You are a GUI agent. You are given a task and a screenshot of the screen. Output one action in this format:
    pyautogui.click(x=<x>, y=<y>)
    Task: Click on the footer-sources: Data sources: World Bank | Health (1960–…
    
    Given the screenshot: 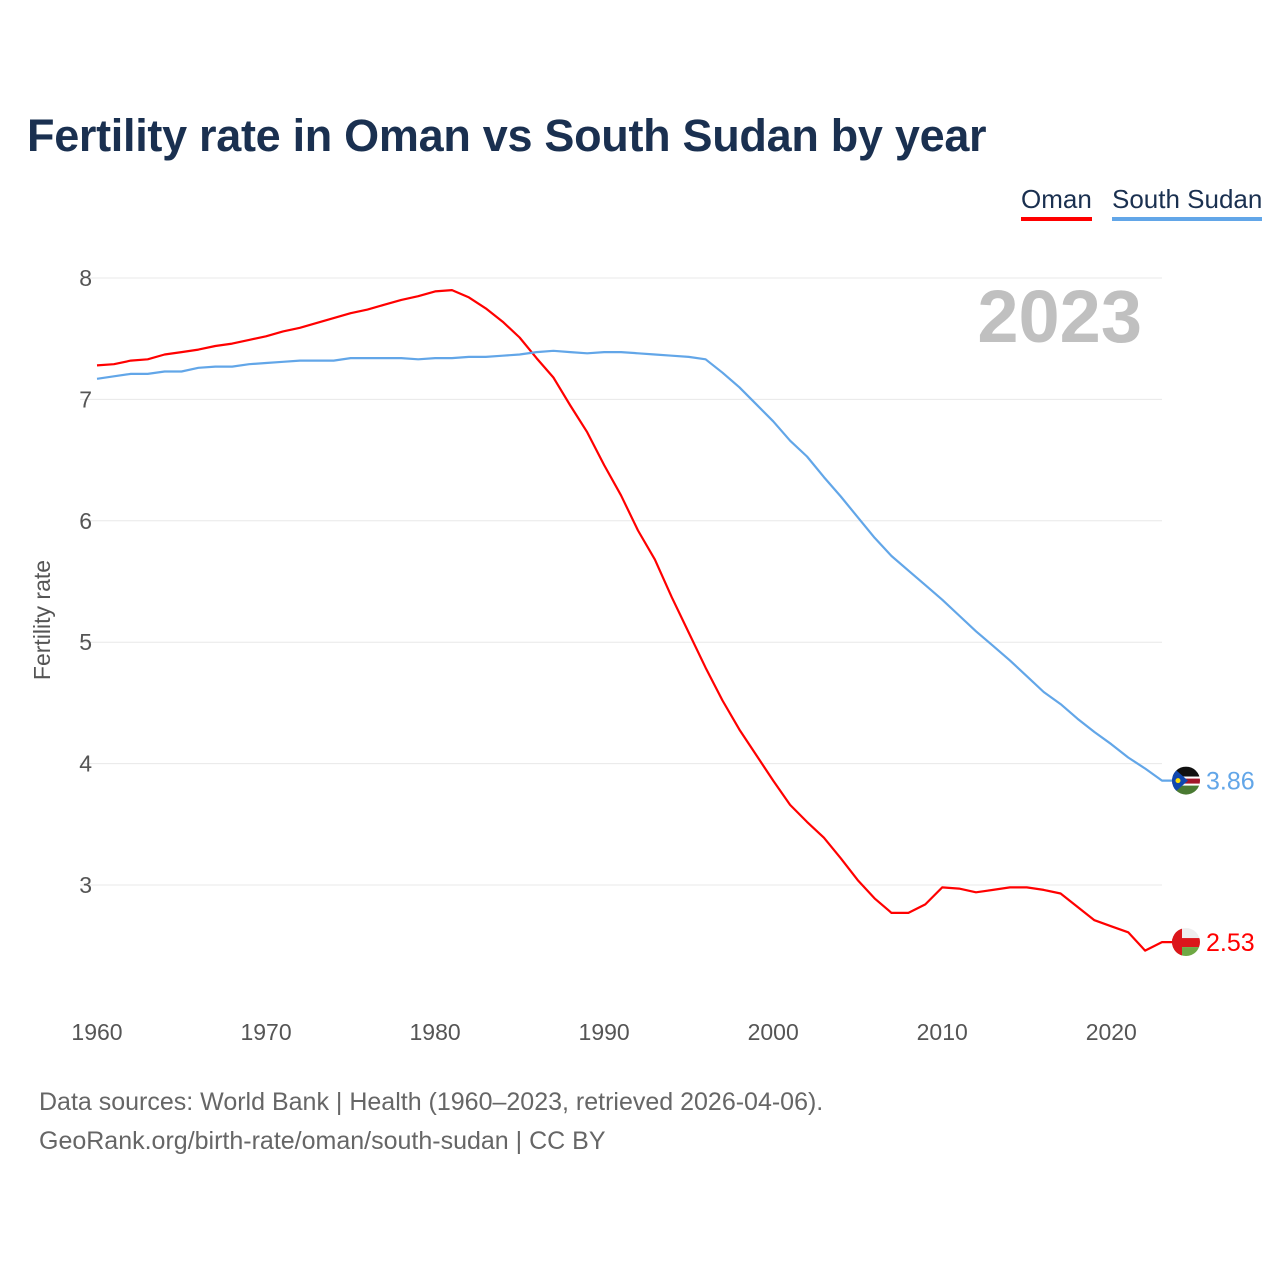 What is the action you would take?
    pyautogui.click(x=431, y=1102)
    